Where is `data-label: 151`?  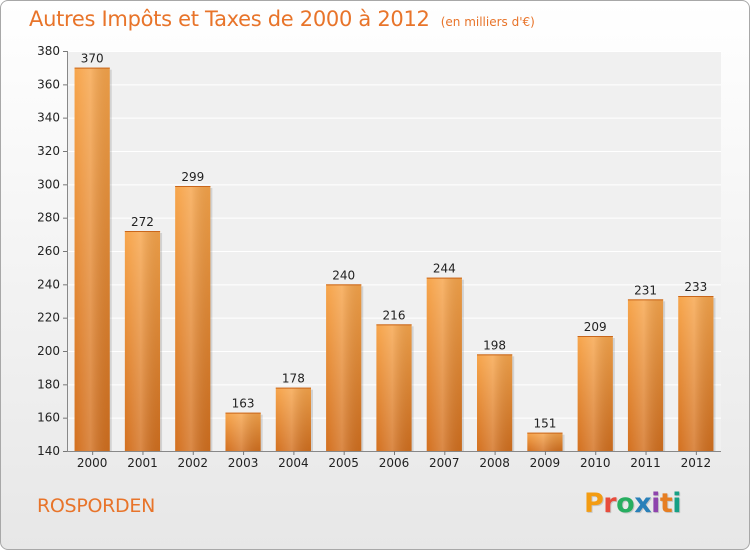
data-label: 151 is located at coordinates (544, 424).